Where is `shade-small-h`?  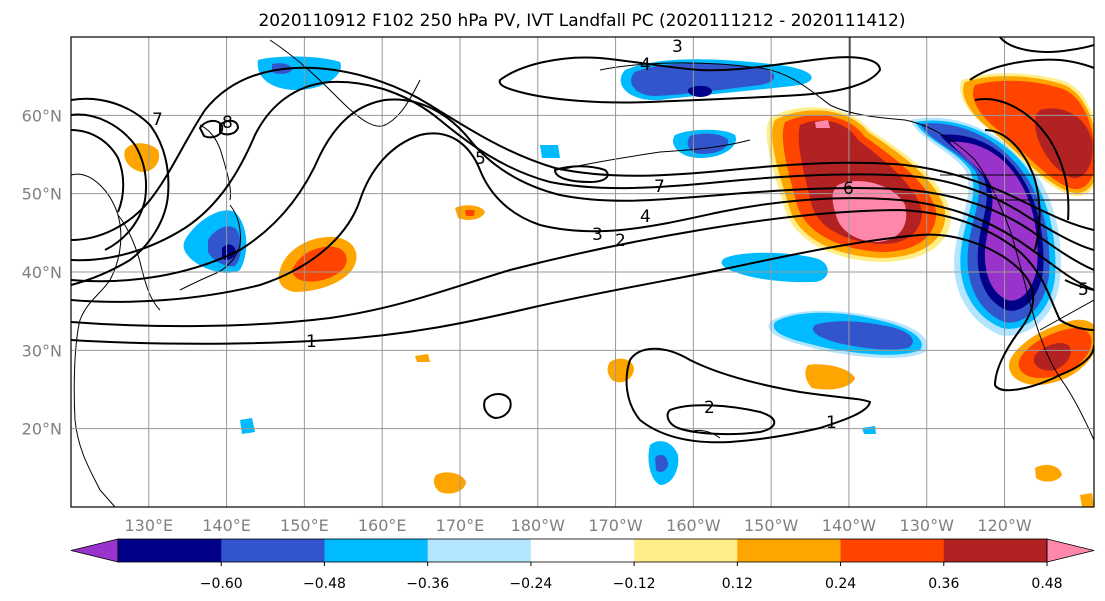
shade-small-h is located at coordinates (1048, 473).